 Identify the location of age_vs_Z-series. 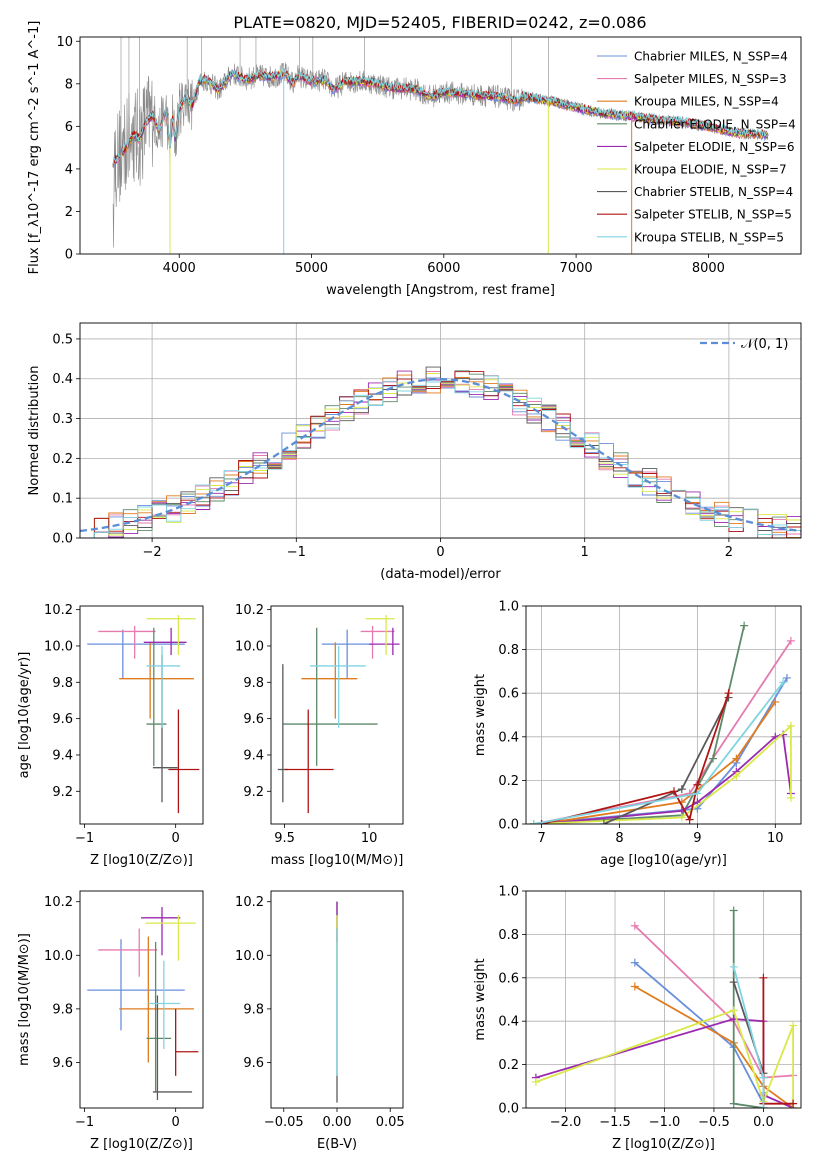
(143, 714).